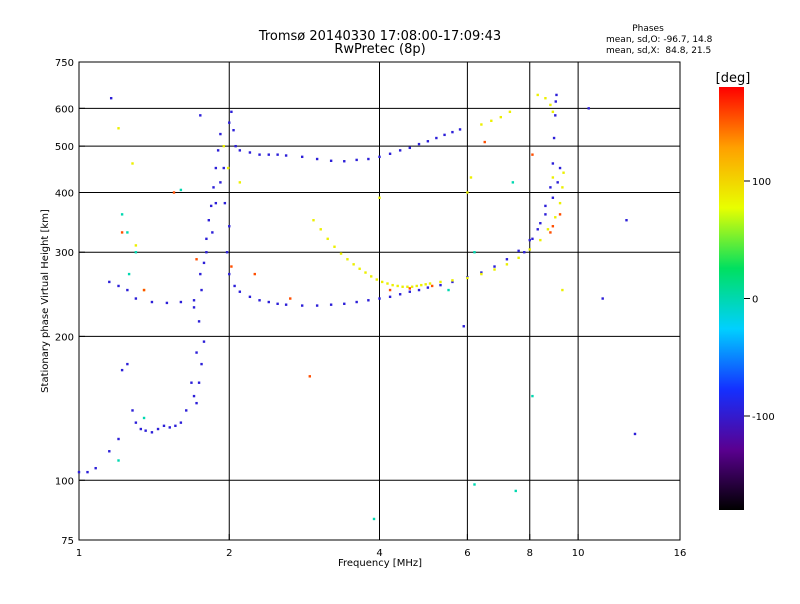 Image resolution: width=800 pixels, height=604 pixels. What do you see at coordinates (67, 541) in the screenshot?
I see `y-tick-label: 75` at bounding box center [67, 541].